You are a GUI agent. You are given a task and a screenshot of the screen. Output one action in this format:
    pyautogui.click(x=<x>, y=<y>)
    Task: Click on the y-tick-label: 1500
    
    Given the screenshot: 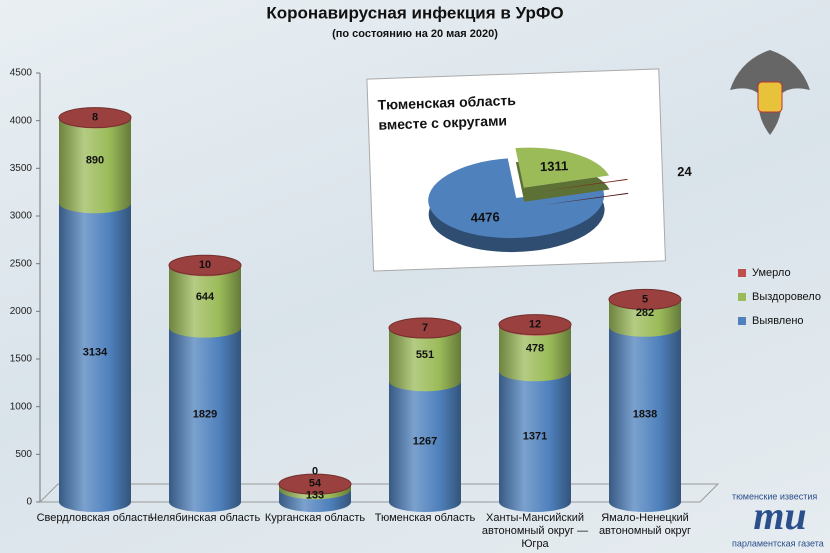 What is the action you would take?
    pyautogui.click(x=21, y=359)
    